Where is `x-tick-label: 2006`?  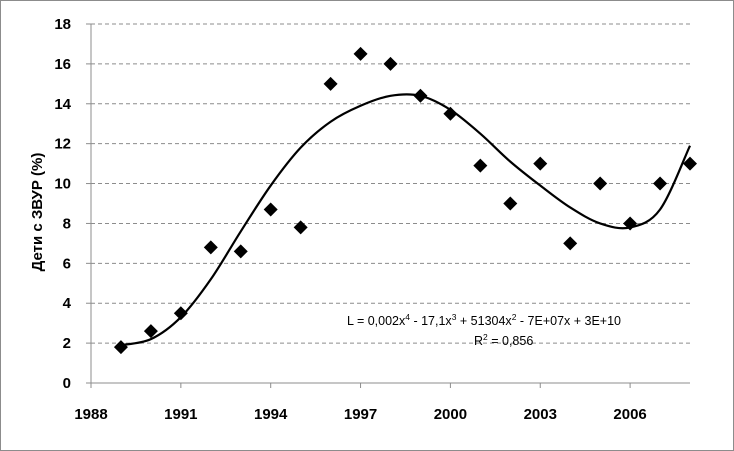 x-tick-label: 2006 is located at coordinates (629, 414).